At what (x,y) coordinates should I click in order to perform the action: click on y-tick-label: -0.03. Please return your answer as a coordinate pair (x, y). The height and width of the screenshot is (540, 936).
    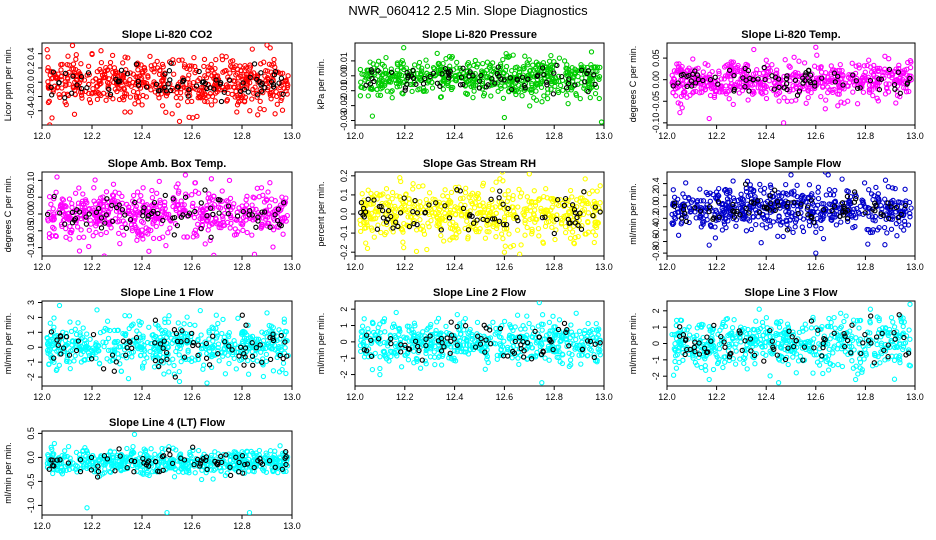
    Looking at the image, I should click on (344, 120).